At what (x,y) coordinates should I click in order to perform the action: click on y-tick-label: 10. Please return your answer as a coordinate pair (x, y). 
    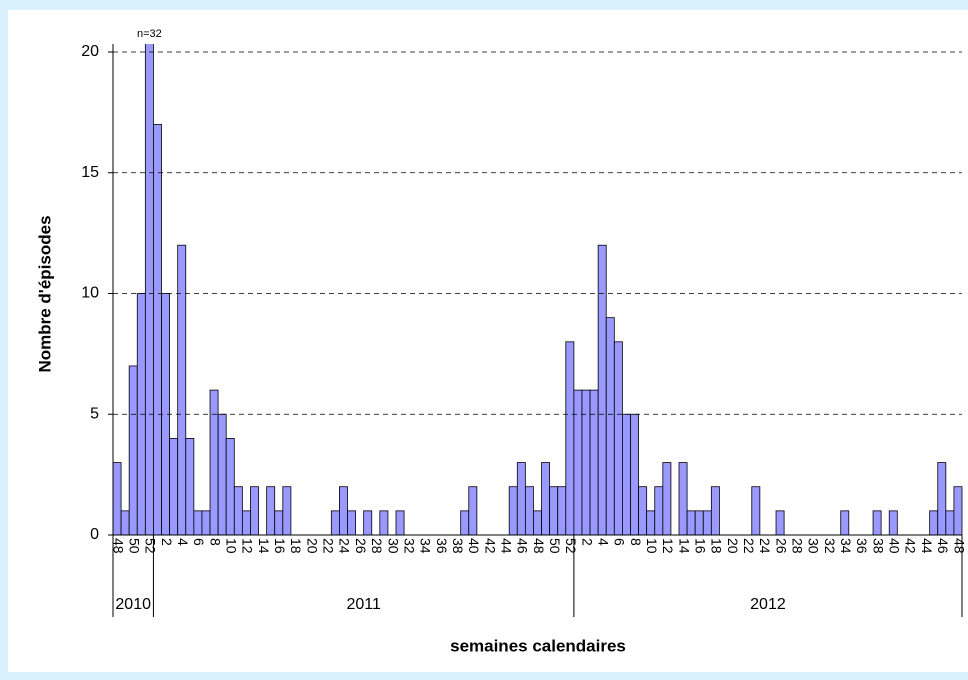
    Looking at the image, I should click on (90, 293).